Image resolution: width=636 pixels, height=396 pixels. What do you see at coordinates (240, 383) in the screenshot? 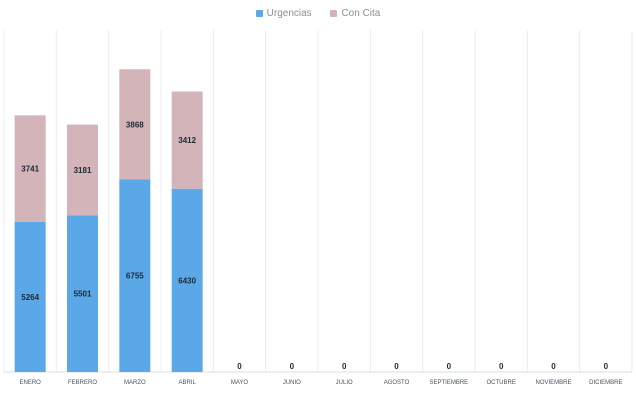
I see `x-tick-label: MAYO` at bounding box center [240, 383].